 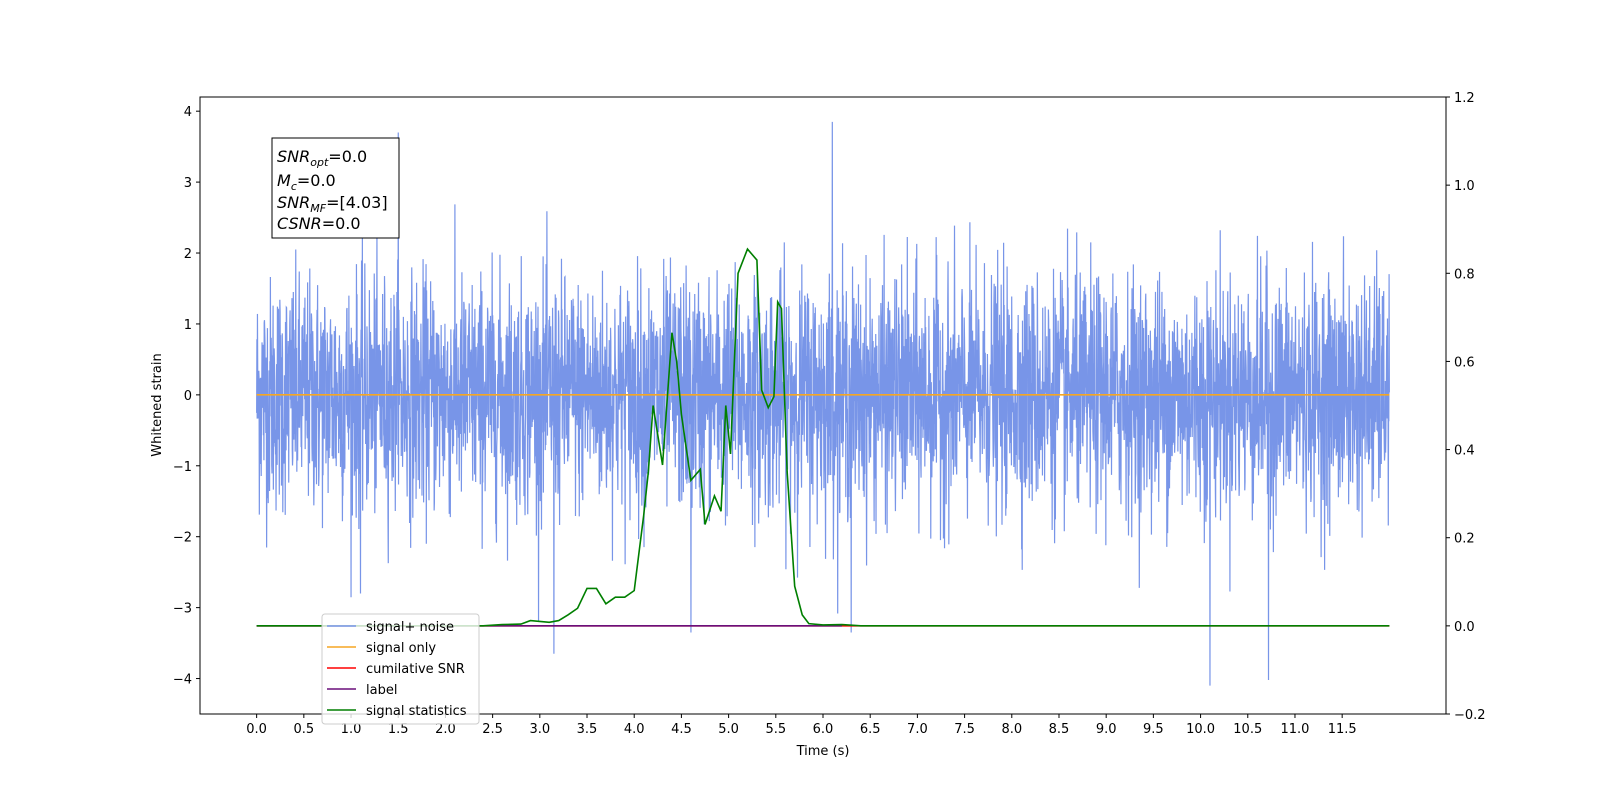 I want to click on x-tick-label: 11.5, so click(x=1342, y=729).